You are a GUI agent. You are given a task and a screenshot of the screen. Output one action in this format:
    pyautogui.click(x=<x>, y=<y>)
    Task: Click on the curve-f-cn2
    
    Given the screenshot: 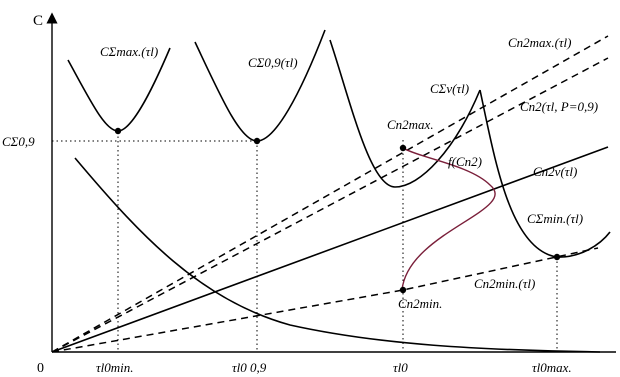 What is the action you would take?
    pyautogui.click(x=448, y=219)
    